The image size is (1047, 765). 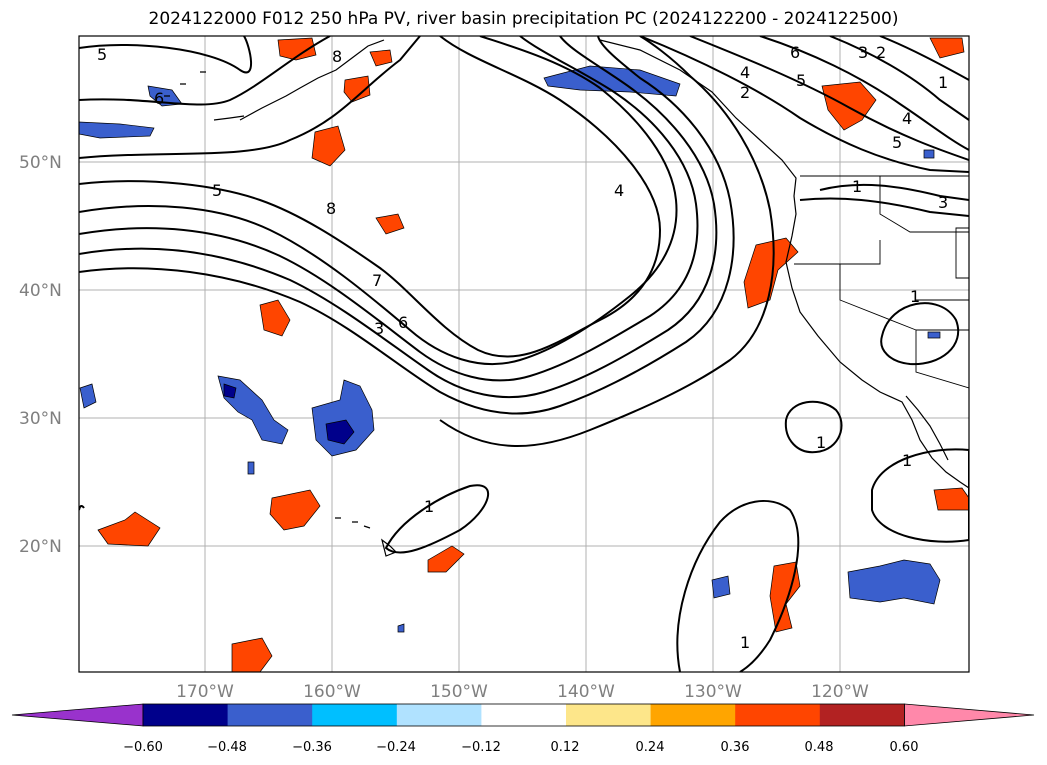 What do you see at coordinates (481, 747) in the screenshot?
I see `colorbar-tick-label: −0.12` at bounding box center [481, 747].